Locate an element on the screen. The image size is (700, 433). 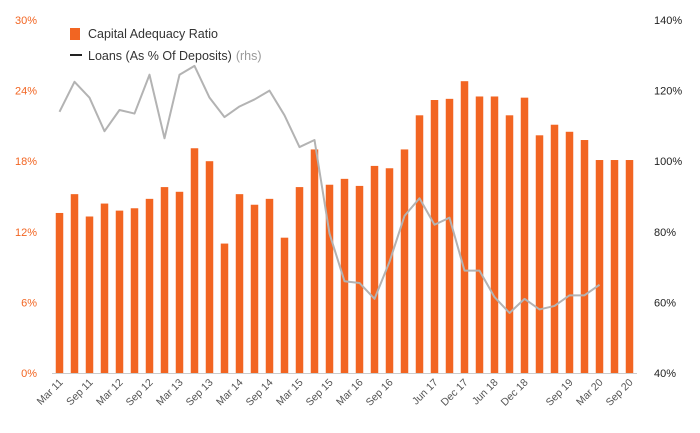
x-tick-label: Dec 18 is located at coordinates (515, 393).